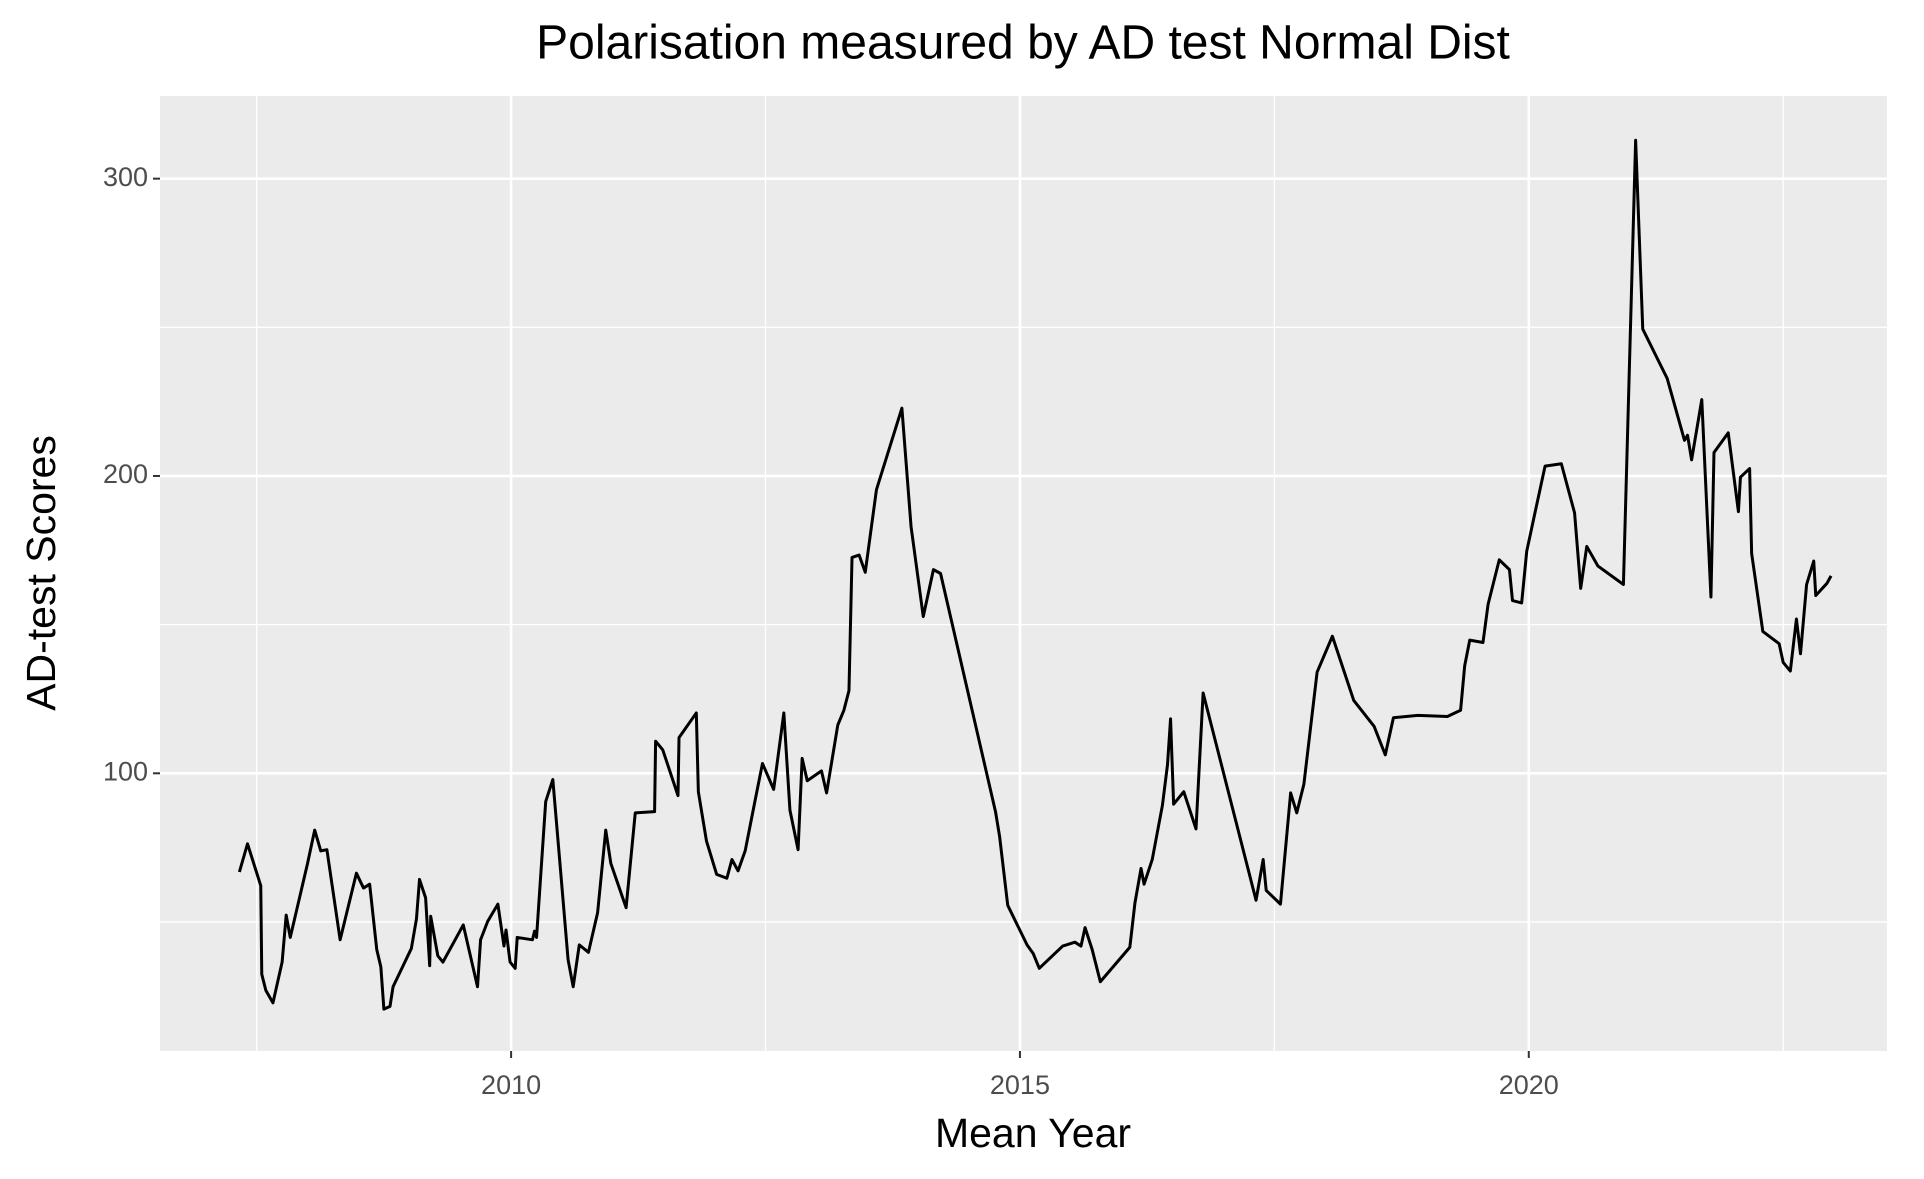  What do you see at coordinates (1529, 1085) in the screenshot?
I see `x-tick-label: 2020` at bounding box center [1529, 1085].